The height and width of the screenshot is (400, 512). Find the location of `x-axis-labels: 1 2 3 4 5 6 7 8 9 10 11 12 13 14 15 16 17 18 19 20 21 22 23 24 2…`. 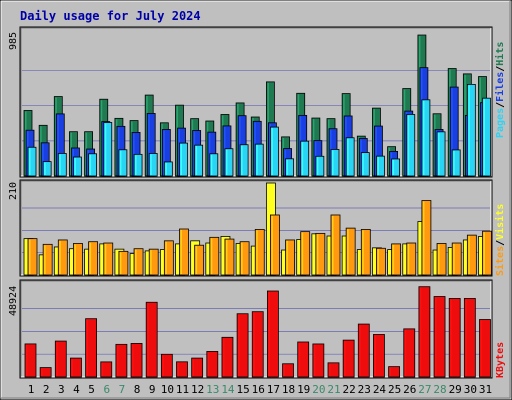

x-axis-labels: 1 2 3 4 5 6 7 8 9 10 11 12 13 14 15 16 17 18 19 20 21 22 23 24 2… is located at coordinates (260, 389).